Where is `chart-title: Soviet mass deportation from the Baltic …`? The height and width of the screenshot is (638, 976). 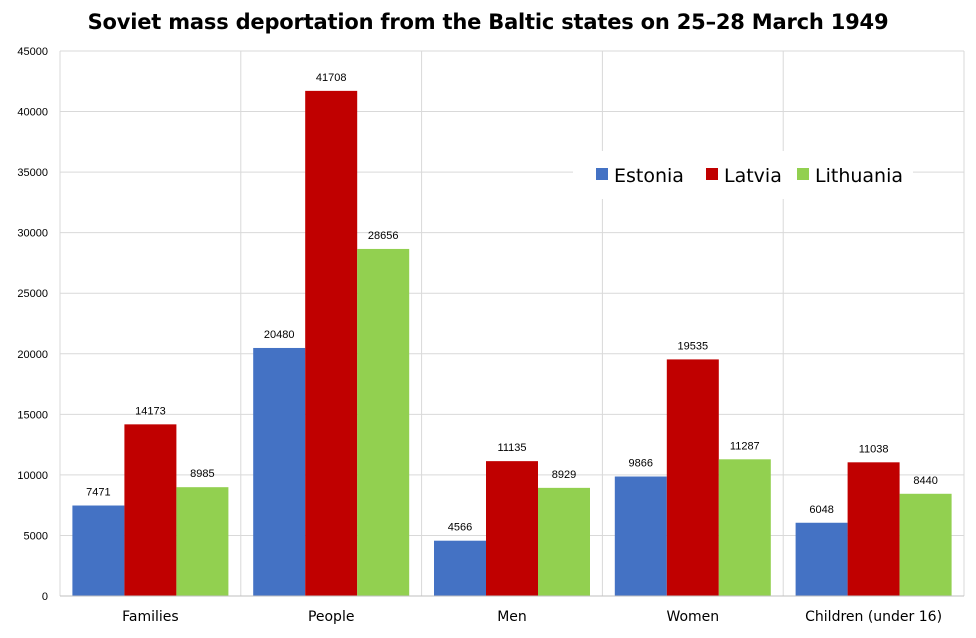
chart-title: Soviet mass deportation from the Baltic … is located at coordinates (488, 22).